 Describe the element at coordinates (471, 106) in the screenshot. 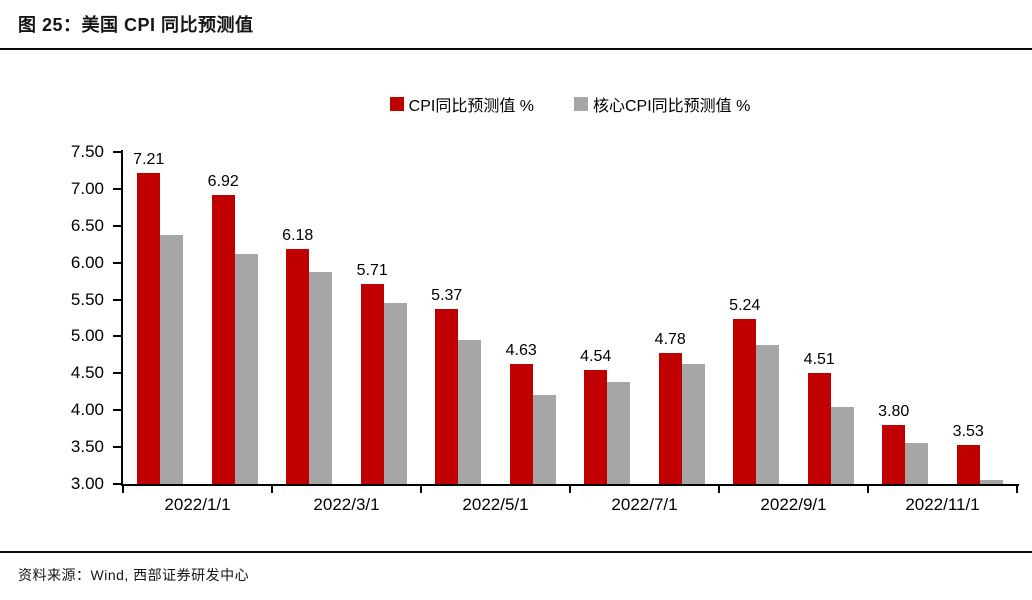

I see `legend-label-cpi: CPI同比预测值 %` at that location.